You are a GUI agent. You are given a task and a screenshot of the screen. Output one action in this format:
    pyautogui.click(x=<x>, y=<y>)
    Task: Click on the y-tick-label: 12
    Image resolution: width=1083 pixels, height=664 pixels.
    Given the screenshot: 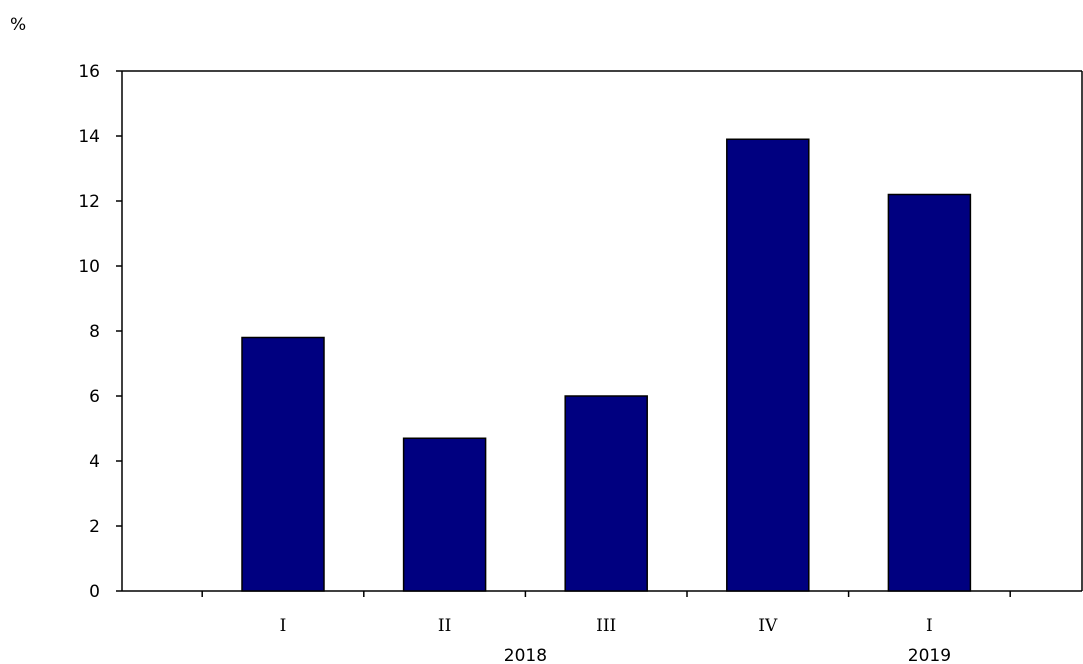 What is the action you would take?
    pyautogui.click(x=89, y=202)
    